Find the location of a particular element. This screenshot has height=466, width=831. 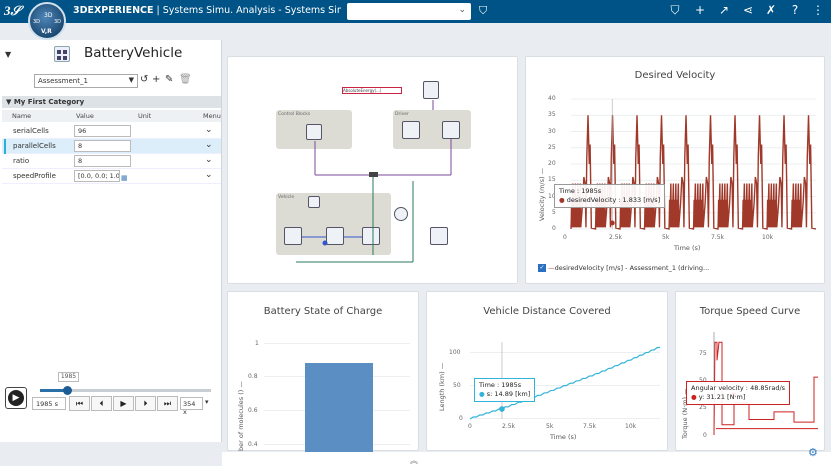

slider-fill is located at coordinates (54, 390).